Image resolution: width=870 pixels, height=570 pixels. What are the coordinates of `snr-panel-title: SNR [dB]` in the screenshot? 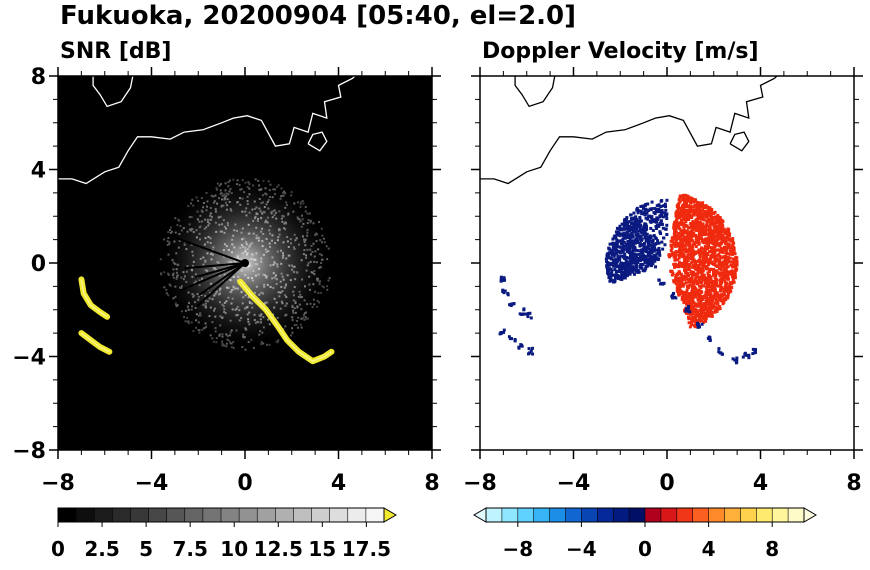 It's located at (115, 51).